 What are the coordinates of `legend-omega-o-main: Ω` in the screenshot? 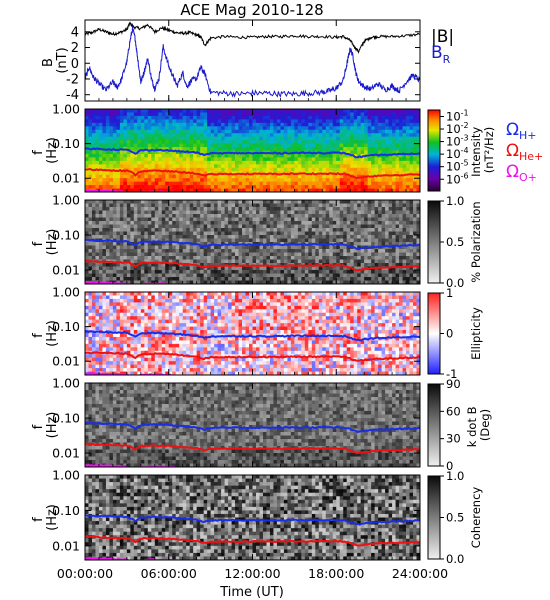 It's located at (512, 172).